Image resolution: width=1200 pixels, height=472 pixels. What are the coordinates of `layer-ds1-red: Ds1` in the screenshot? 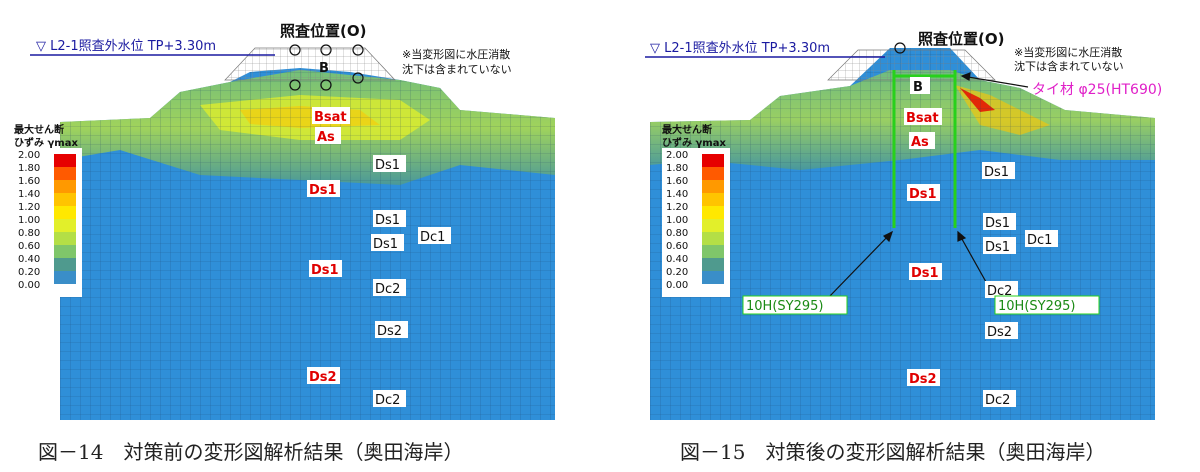 It's located at (923, 193).